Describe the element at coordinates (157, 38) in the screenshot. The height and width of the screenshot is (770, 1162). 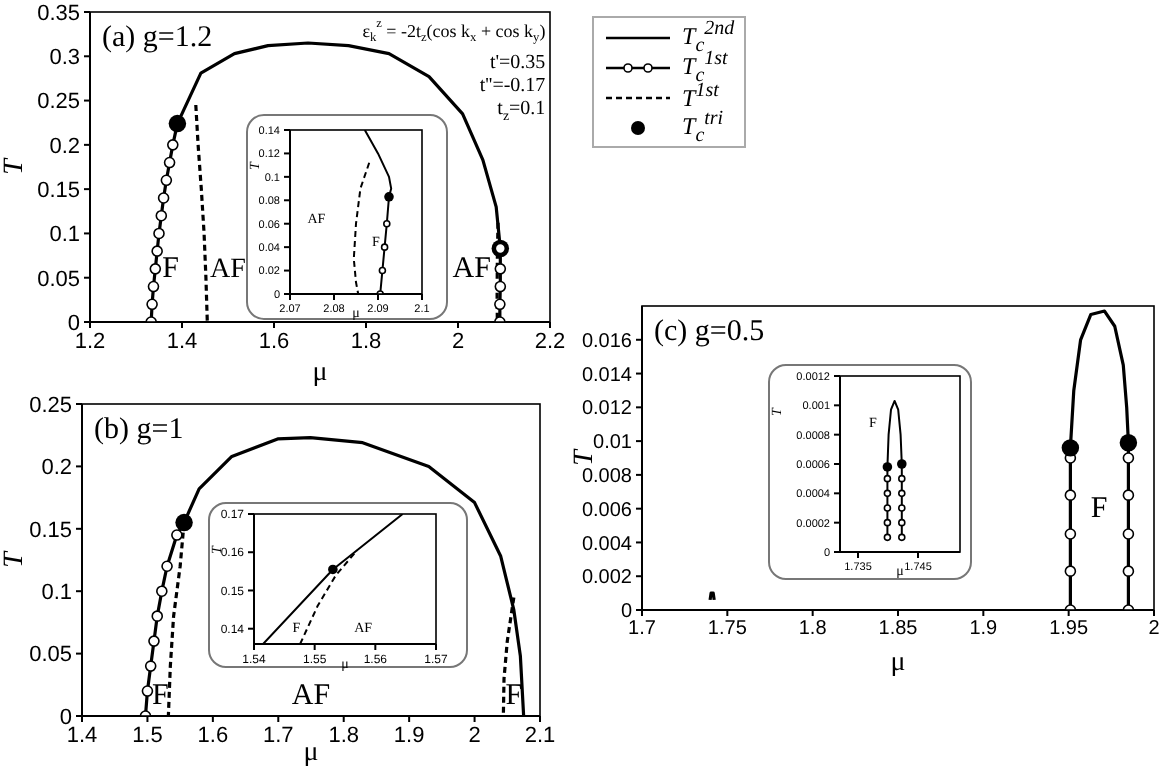
I see `chart-title: (a) g=1.2` at that location.